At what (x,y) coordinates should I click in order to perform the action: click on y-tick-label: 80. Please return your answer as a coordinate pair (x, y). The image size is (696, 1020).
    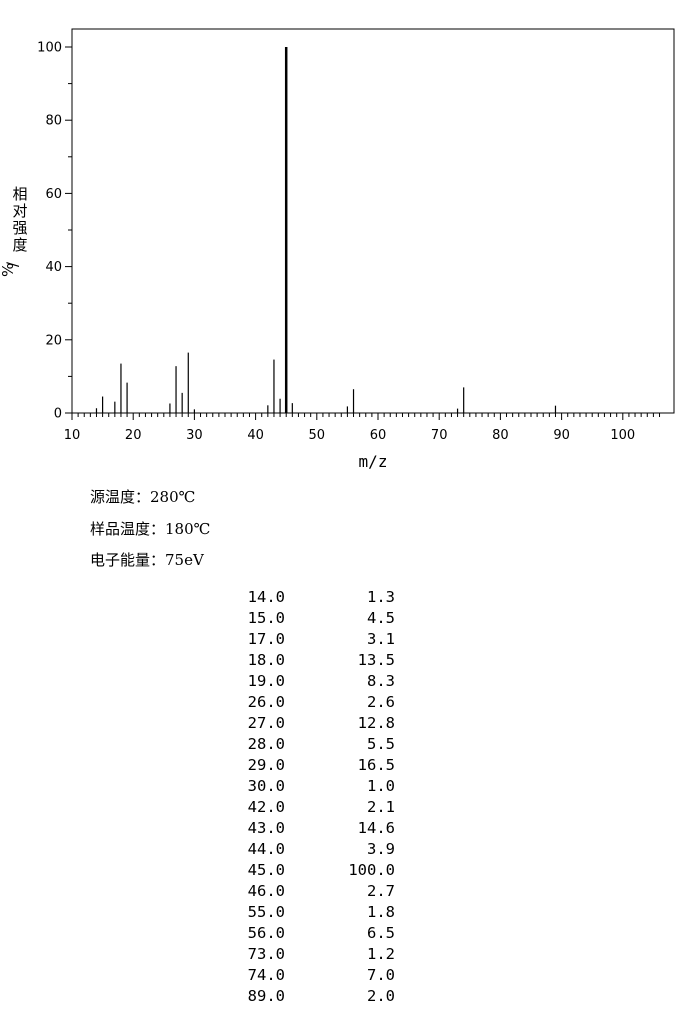
    Looking at the image, I should click on (53, 121).